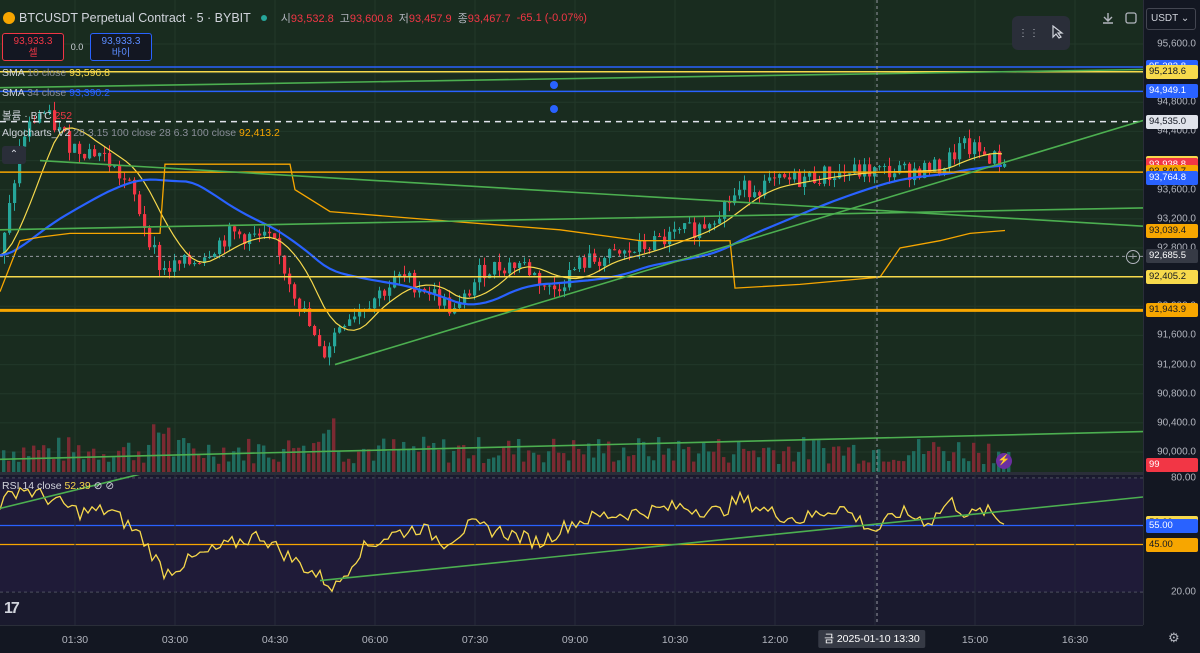 The image size is (1200, 653). Describe the element at coordinates (1174, 637) in the screenshot. I see `gear-icon: ⚙` at that location.